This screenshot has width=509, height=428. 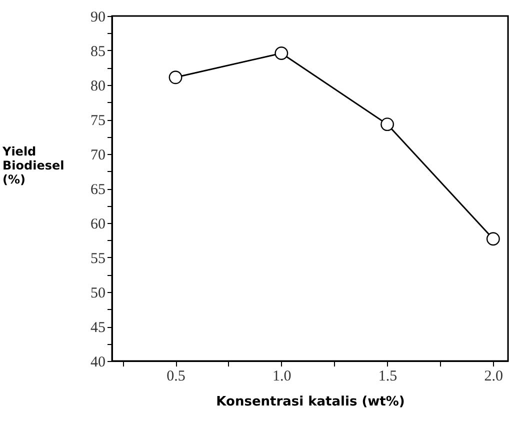 What do you see at coordinates (388, 376) in the screenshot?
I see `x-tick-label: 1.5` at bounding box center [388, 376].